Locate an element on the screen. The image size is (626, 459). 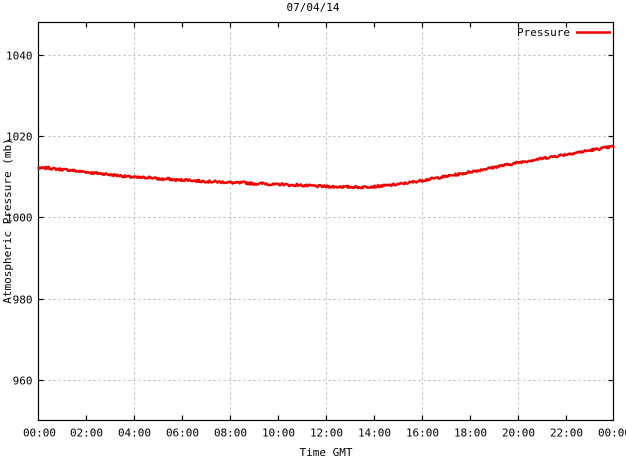
chart-legend: Pressure is located at coordinates (564, 32).